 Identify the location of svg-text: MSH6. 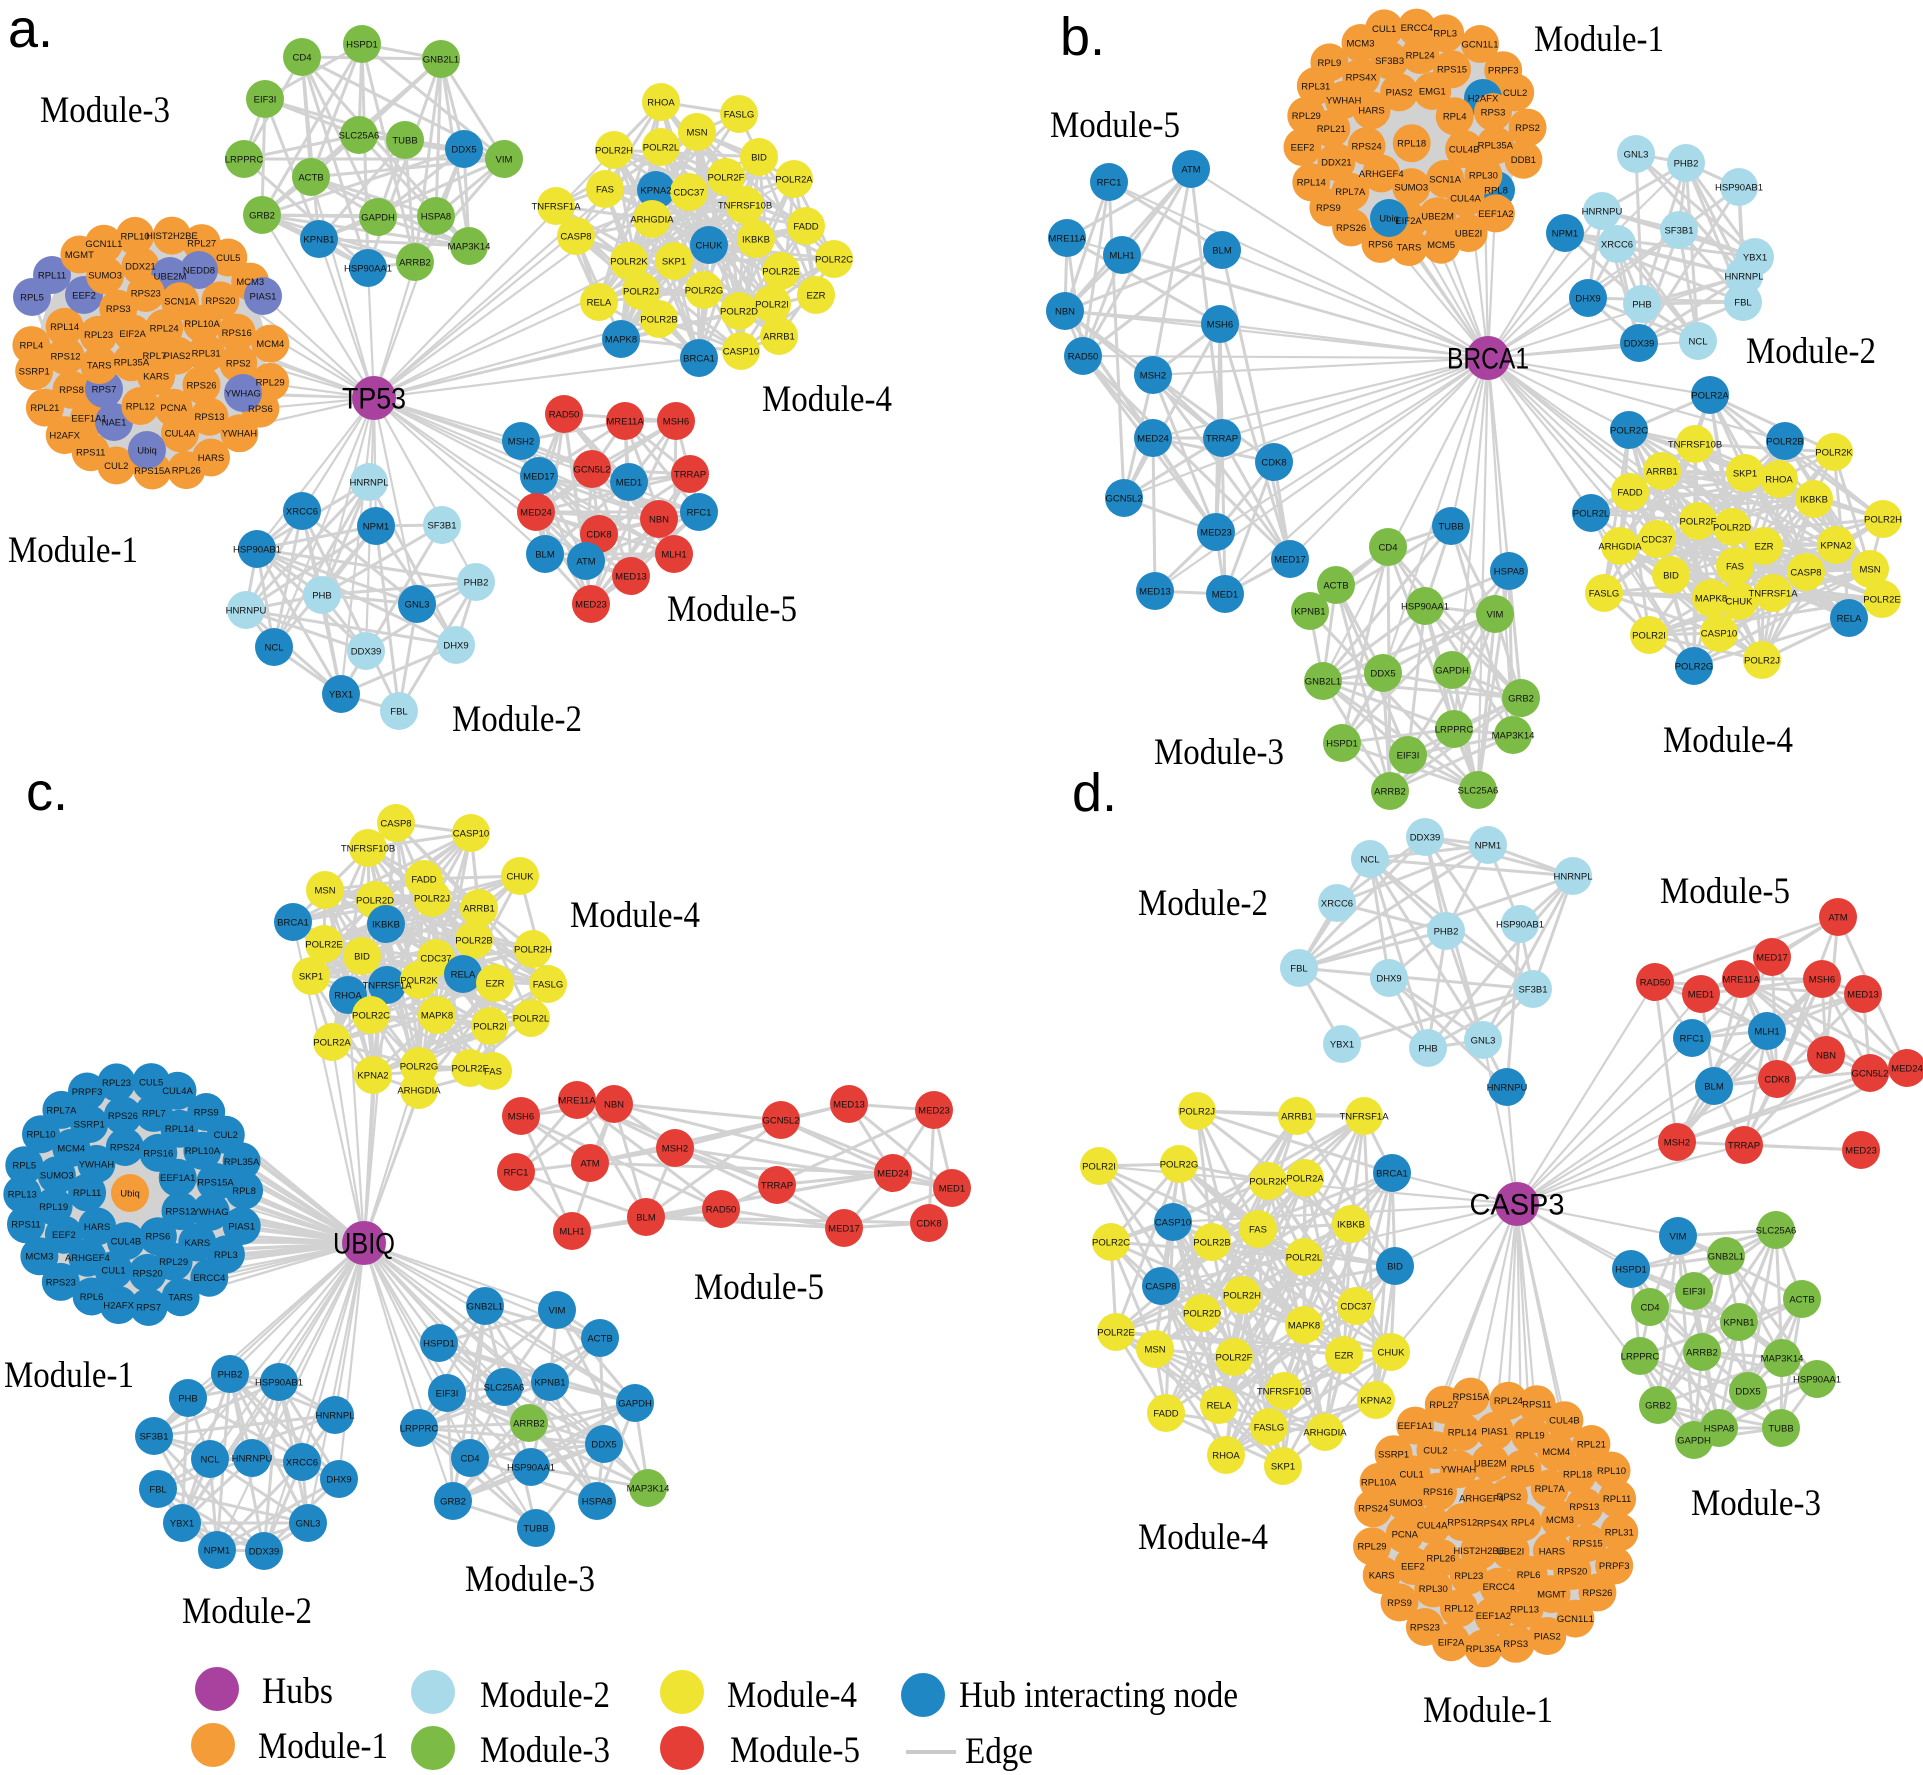
(521, 1116).